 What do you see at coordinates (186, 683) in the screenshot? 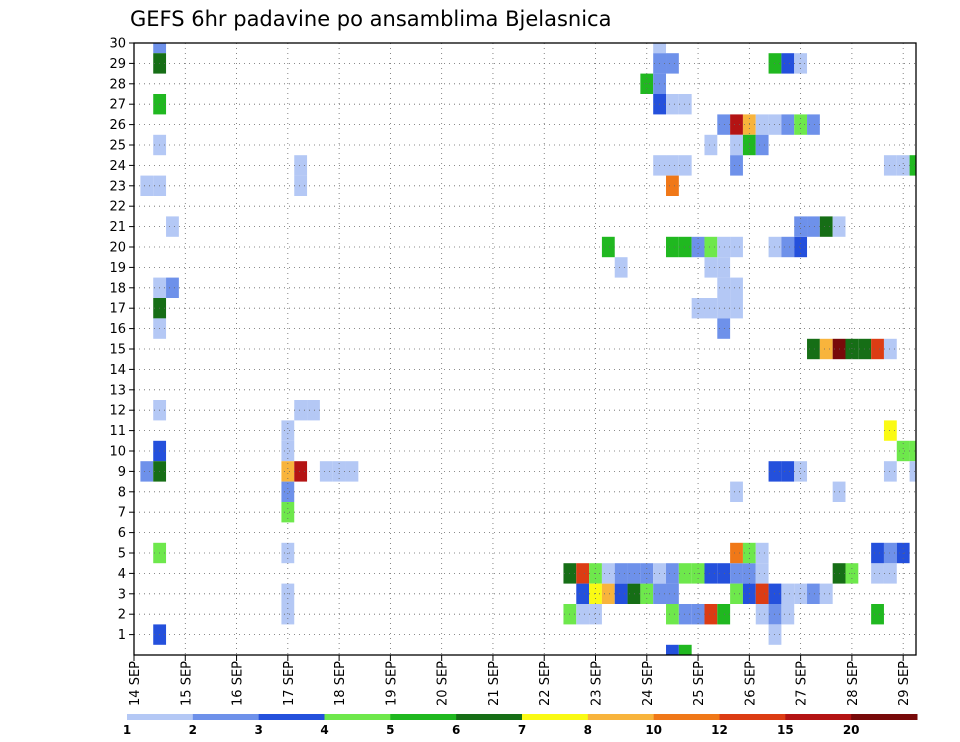
I see `x-tick-label: 15 SEP` at bounding box center [186, 683].